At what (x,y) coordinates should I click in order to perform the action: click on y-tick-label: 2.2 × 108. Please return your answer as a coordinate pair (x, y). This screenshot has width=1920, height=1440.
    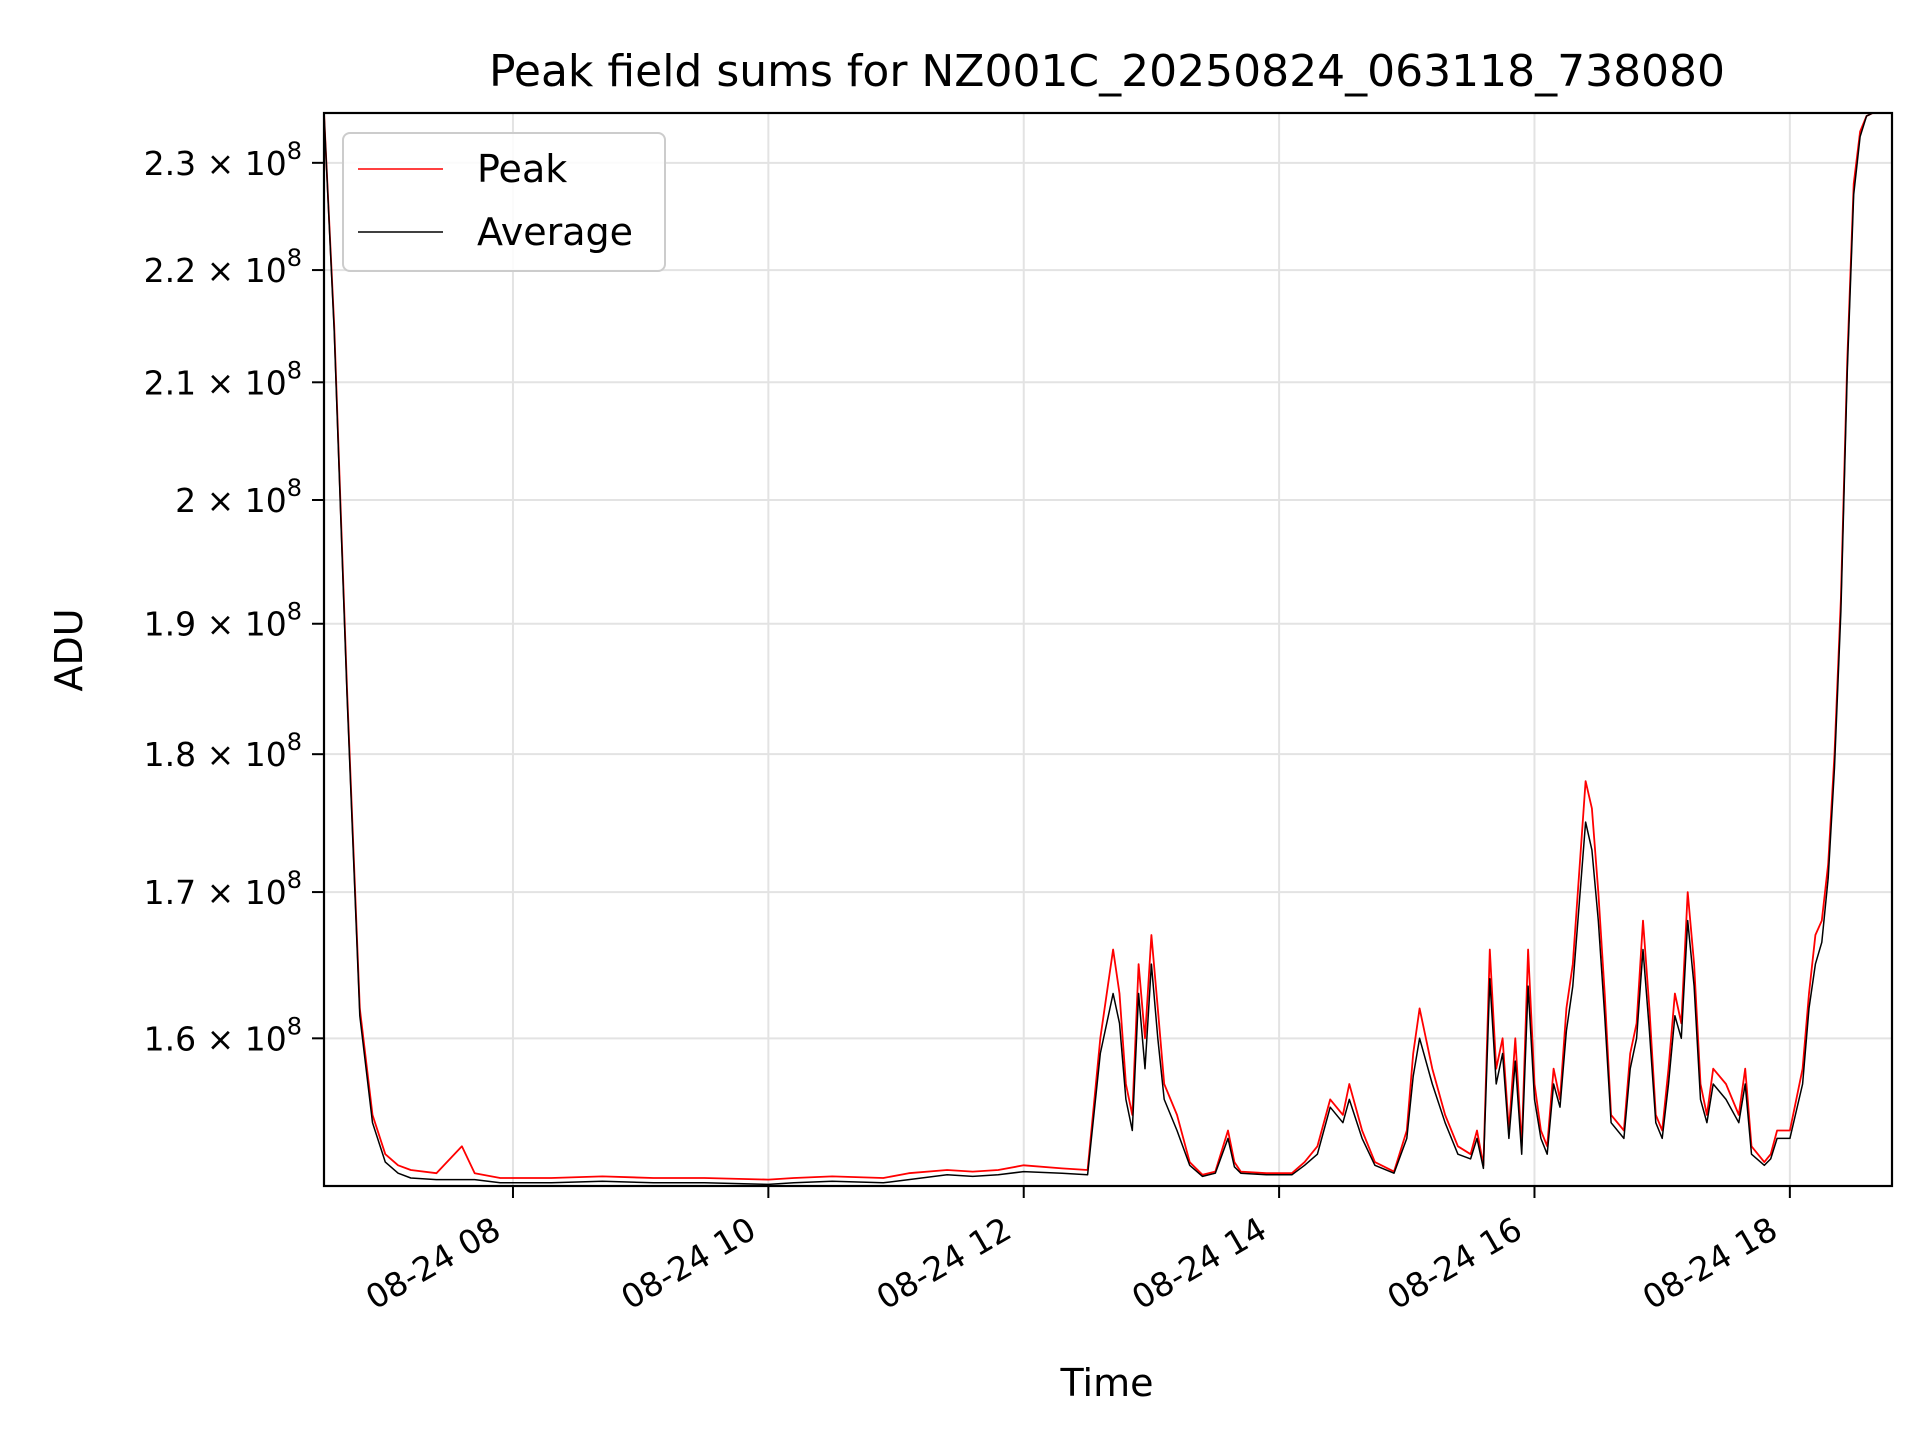
    Looking at the image, I should click on (223, 267).